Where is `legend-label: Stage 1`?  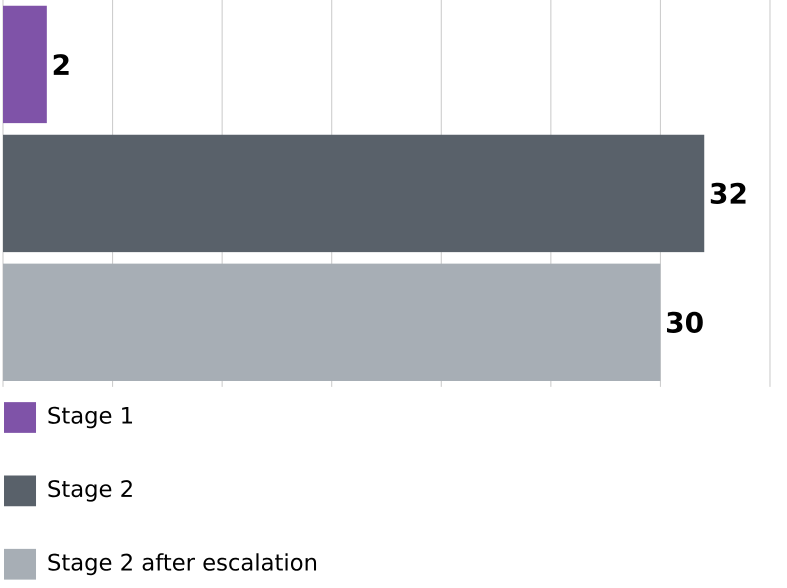 legend-label: Stage 1 is located at coordinates (90, 417).